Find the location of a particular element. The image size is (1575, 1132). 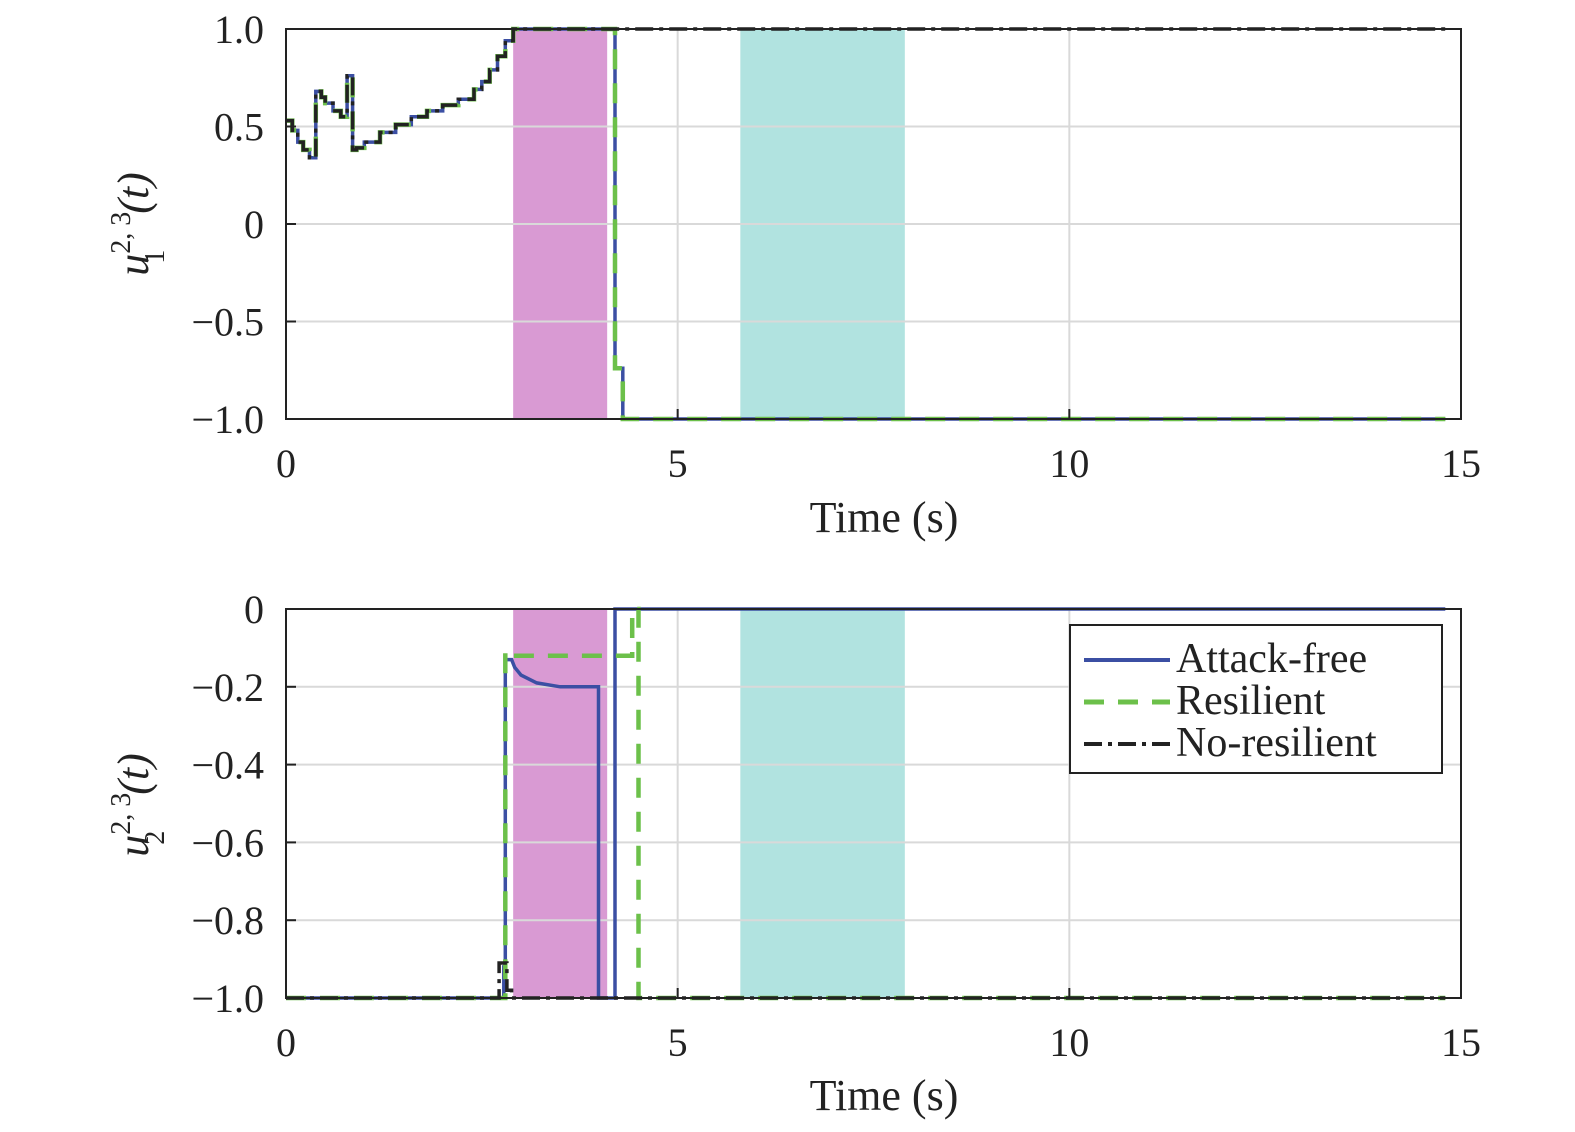

top-y-tick-label: 0 is located at coordinates (254, 224).